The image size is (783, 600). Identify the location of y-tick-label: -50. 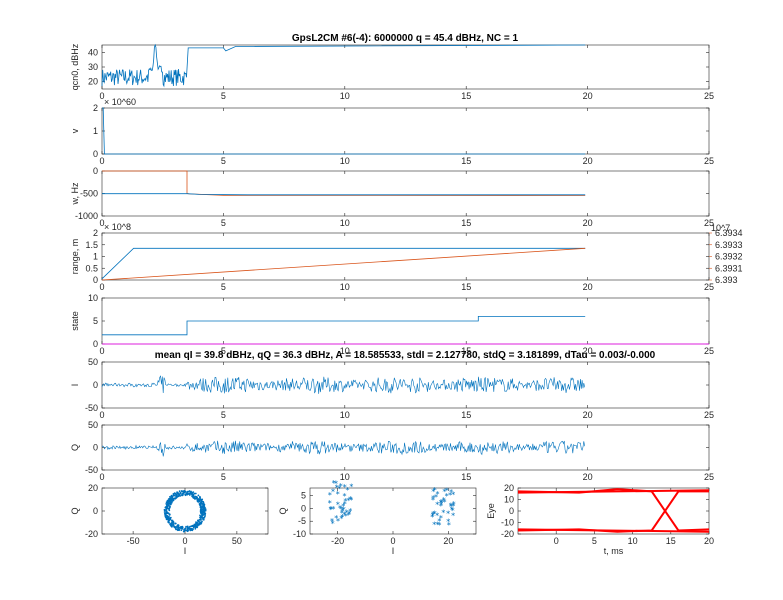
(91, 408).